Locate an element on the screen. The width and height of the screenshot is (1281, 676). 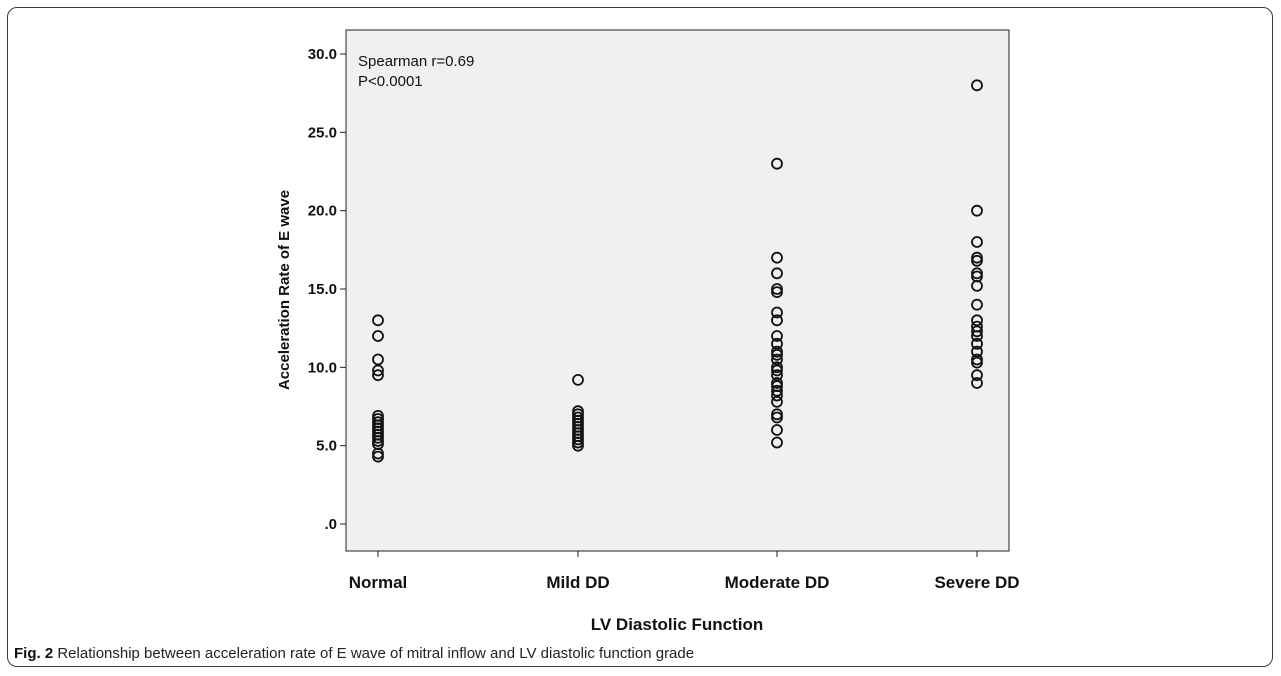
x-axis-title: LV Diastolic Function is located at coordinates (677, 624).